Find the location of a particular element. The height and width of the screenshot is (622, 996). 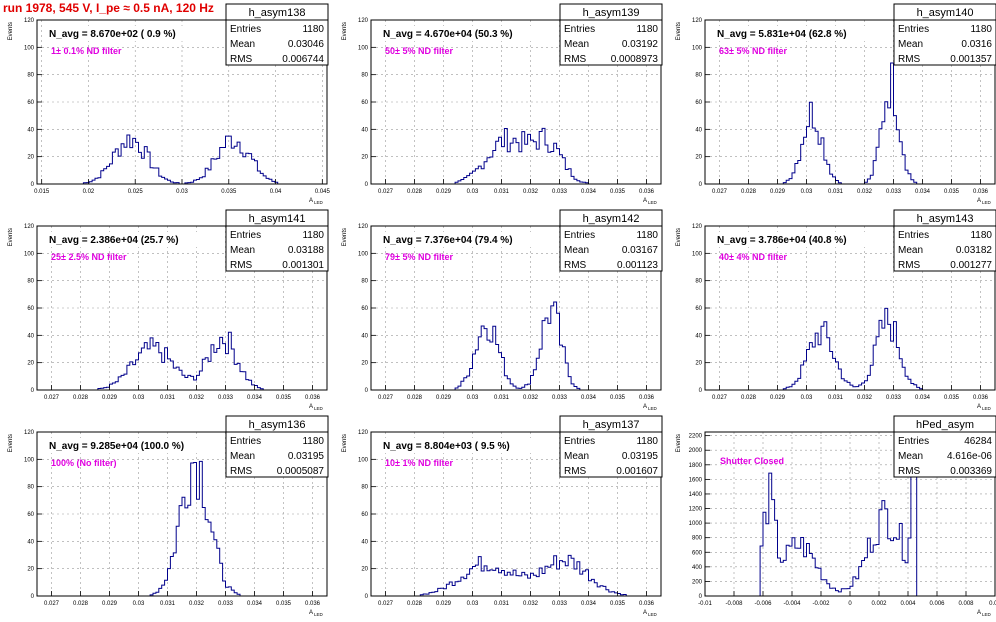

histogram-name: h_asym141 is located at coordinates (277, 219).